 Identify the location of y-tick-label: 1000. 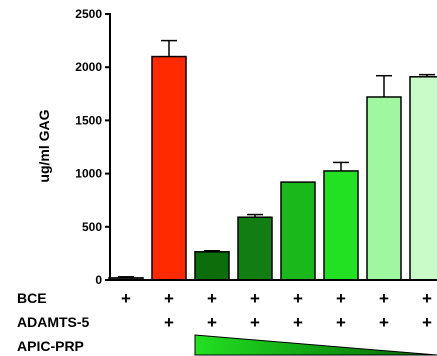
(88, 174).